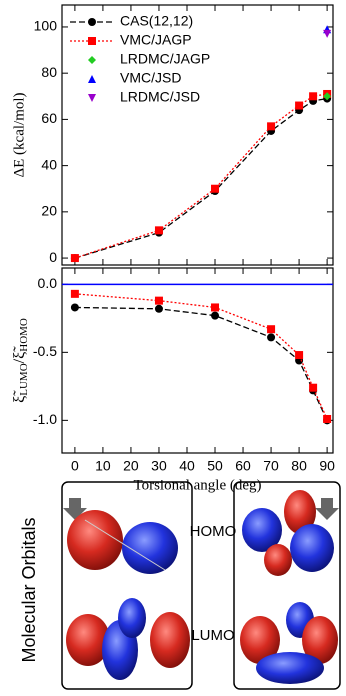 Image resolution: width=346 pixels, height=696 pixels. I want to click on x-tick-label: 10, so click(103, 466).